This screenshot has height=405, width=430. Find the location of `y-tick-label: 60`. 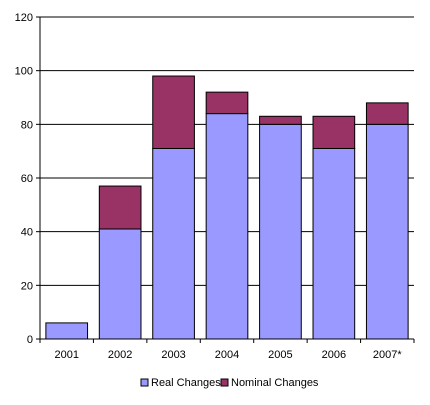

y-tick-label: 60 is located at coordinates (27, 179).